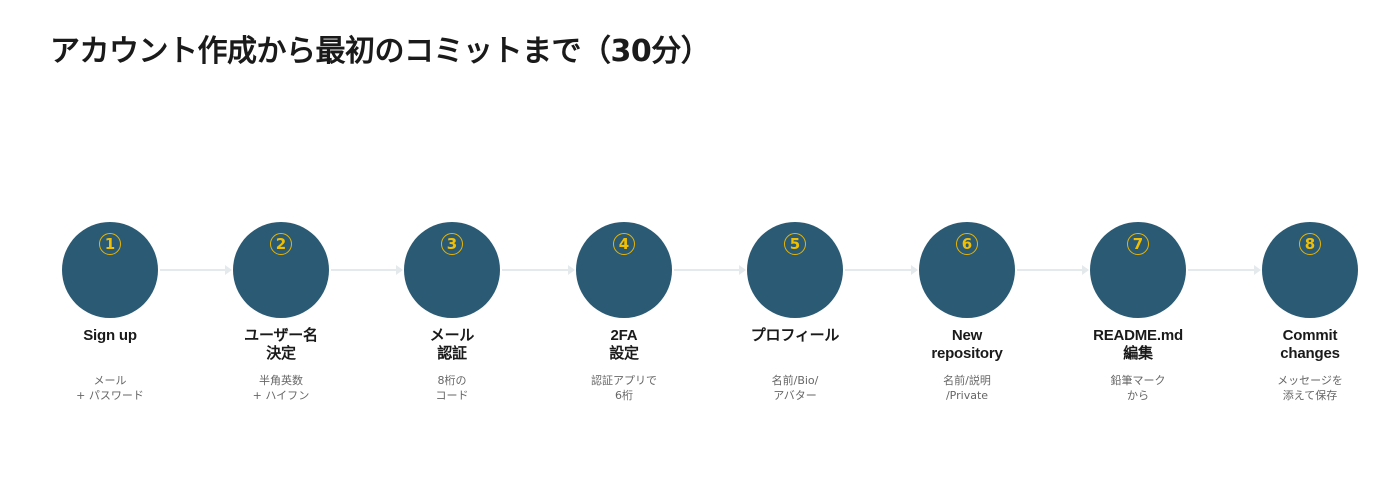  I want to click on step-number-icon: 2, so click(281, 244).